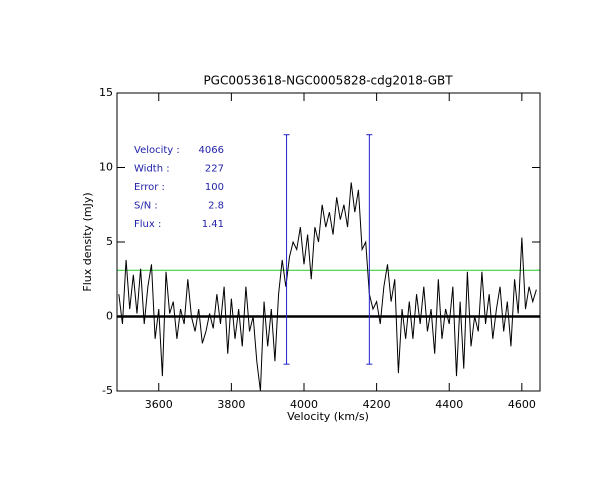 Image resolution: width=612 pixels, height=500 pixels. What do you see at coordinates (304, 404) in the screenshot?
I see `x-tick-label: 4000` at bounding box center [304, 404].